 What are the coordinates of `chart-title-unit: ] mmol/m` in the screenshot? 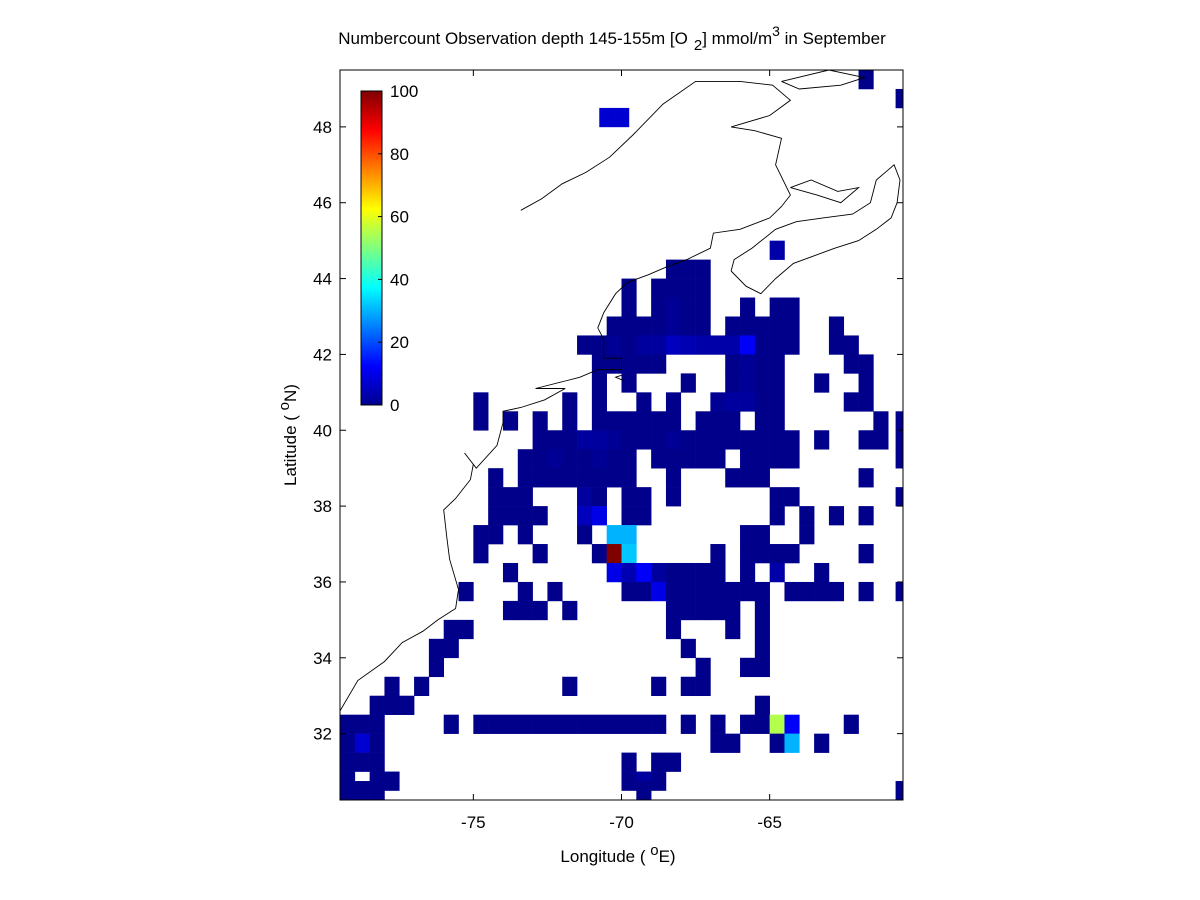 It's located at (737, 38).